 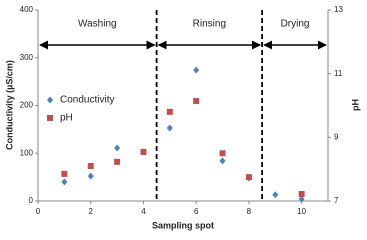 I want to click on y-tick-label: 100, so click(x=27, y=152).